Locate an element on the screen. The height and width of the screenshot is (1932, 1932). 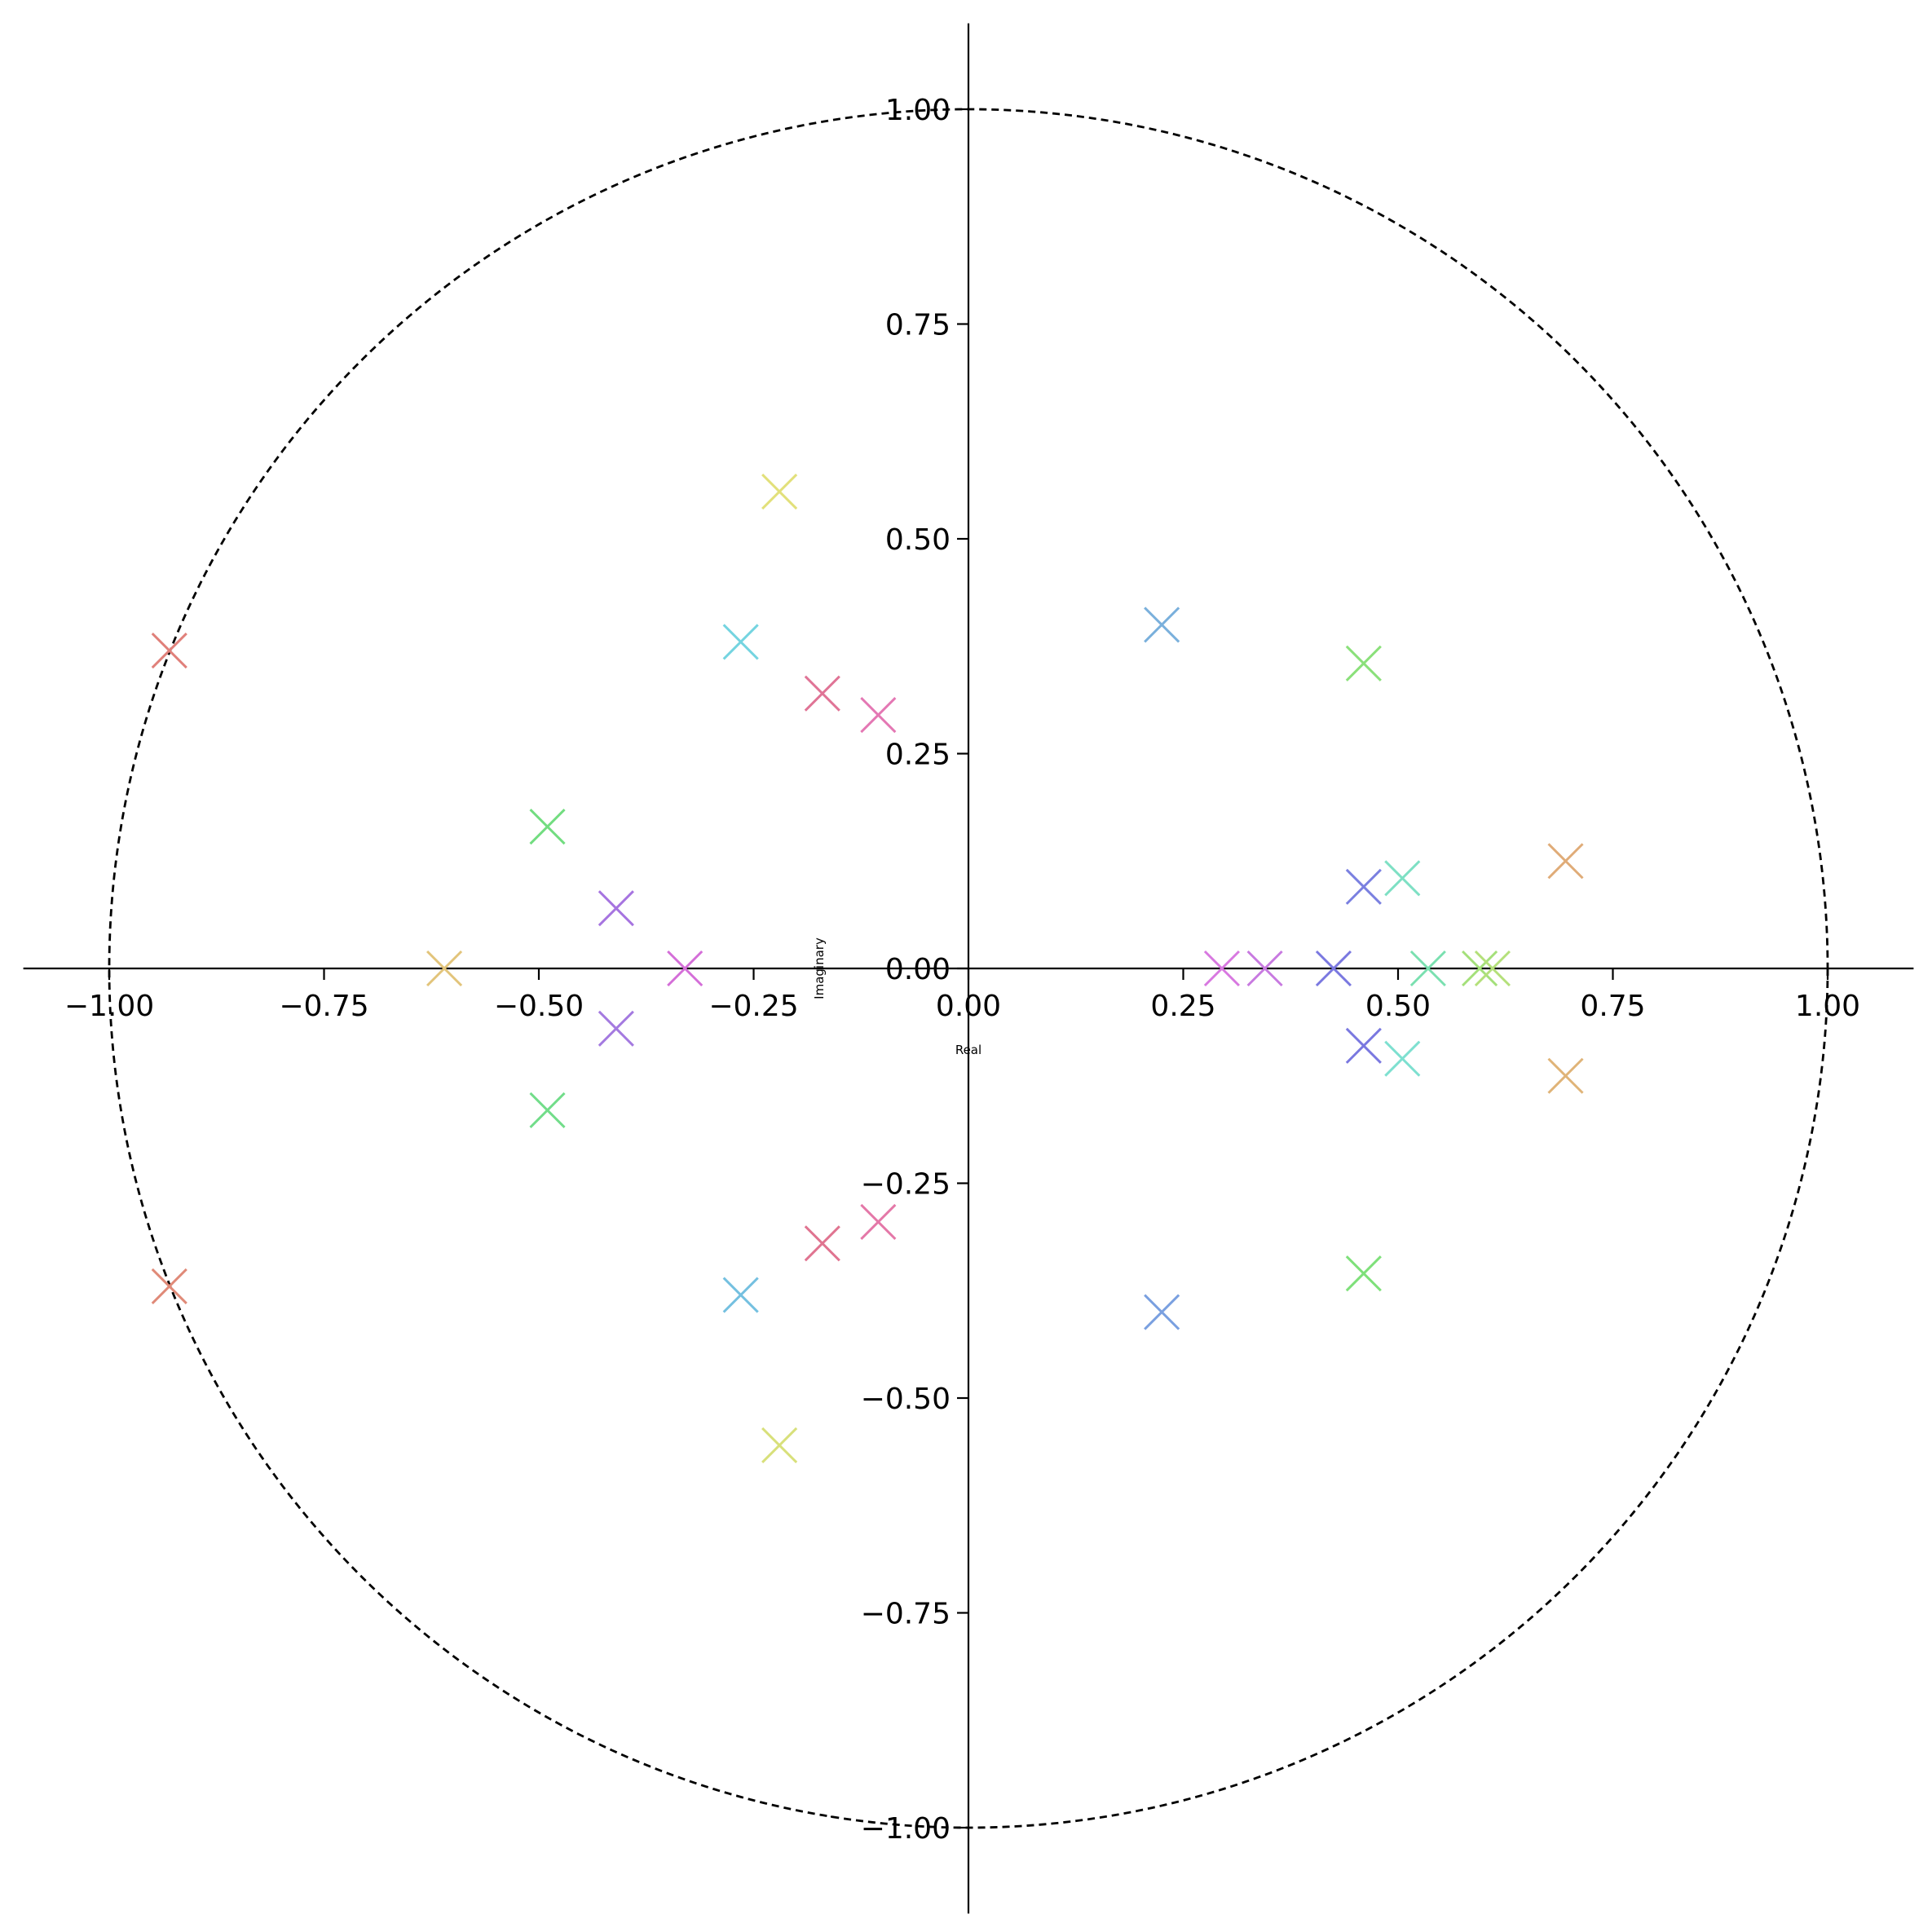
y-axis-title: Imaginary is located at coordinates (819, 968).